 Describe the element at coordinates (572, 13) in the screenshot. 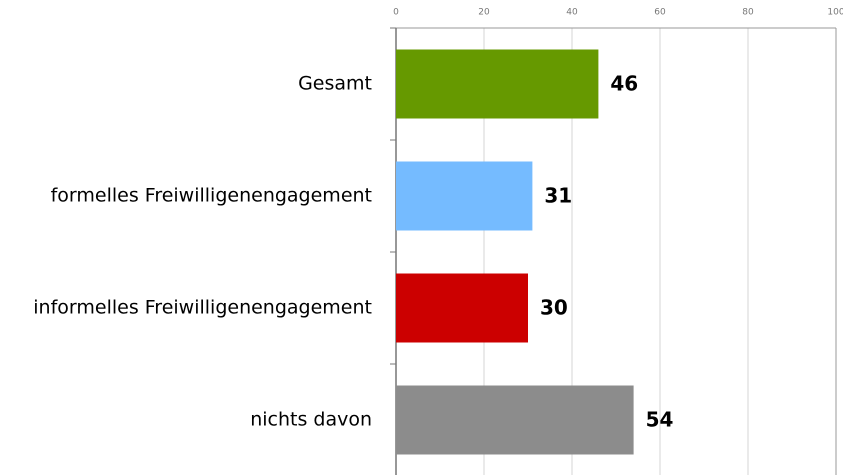

I see `x-tick-label: 40` at that location.